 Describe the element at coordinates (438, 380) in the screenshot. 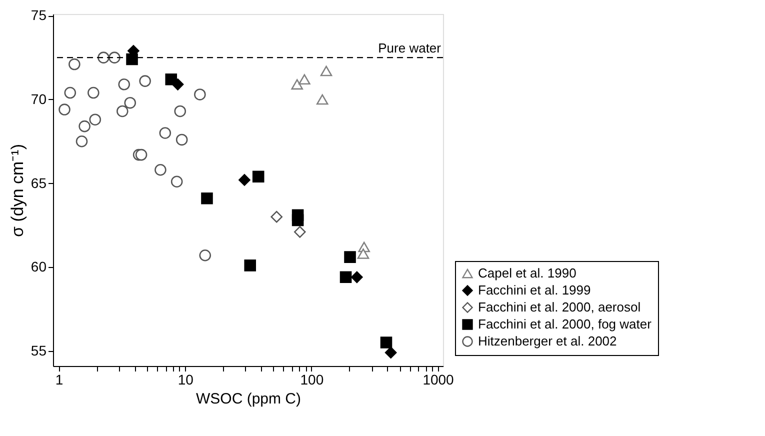

I see `x-tick-label: 1000` at that location.